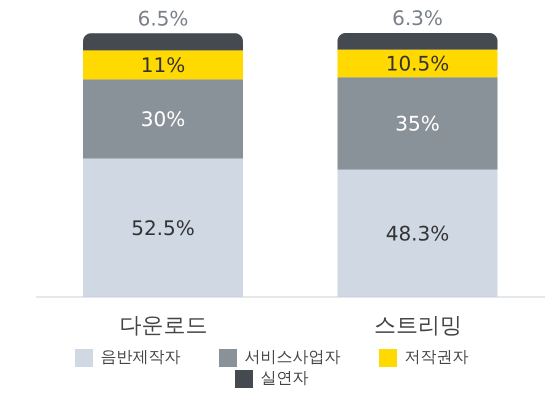 This screenshot has height=395, width=550. Describe the element at coordinates (163, 326) in the screenshot. I see `x-tick-label: 다운로드` at that location.